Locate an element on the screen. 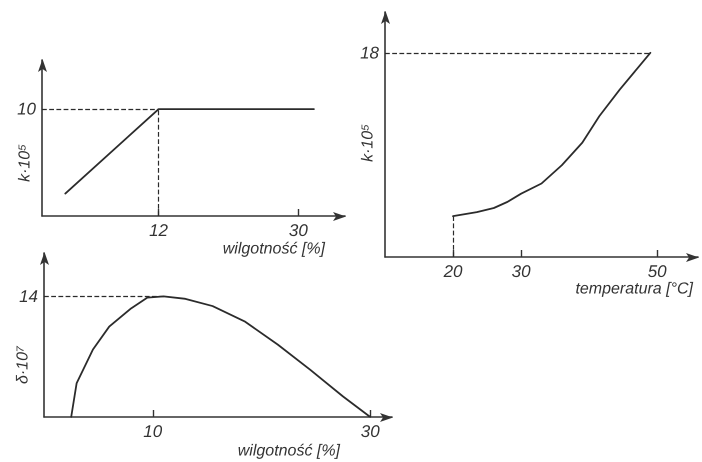 The image size is (702, 462). x-tick-label: 20 is located at coordinates (453, 271).